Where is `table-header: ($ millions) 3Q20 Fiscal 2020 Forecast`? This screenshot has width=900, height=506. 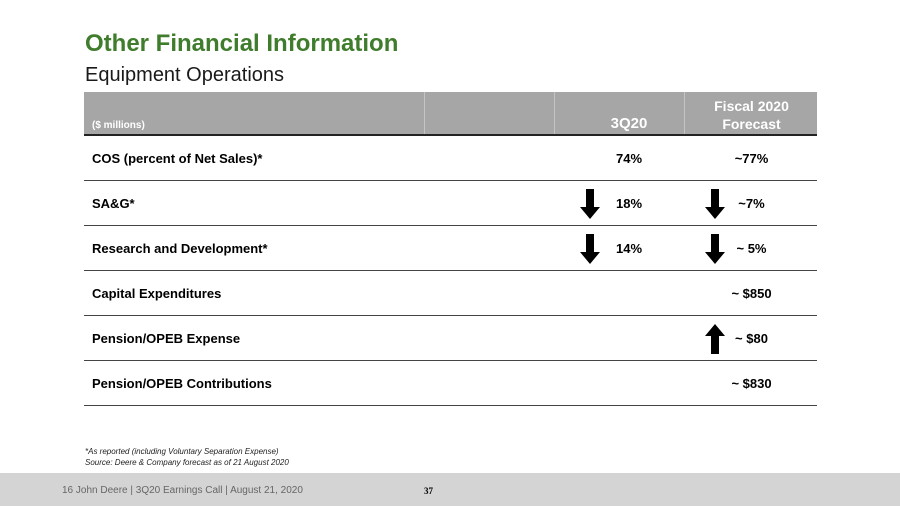
table-header: ($ millions) 3Q20 Fiscal 2020 Forecast is located at coordinates (450, 114).